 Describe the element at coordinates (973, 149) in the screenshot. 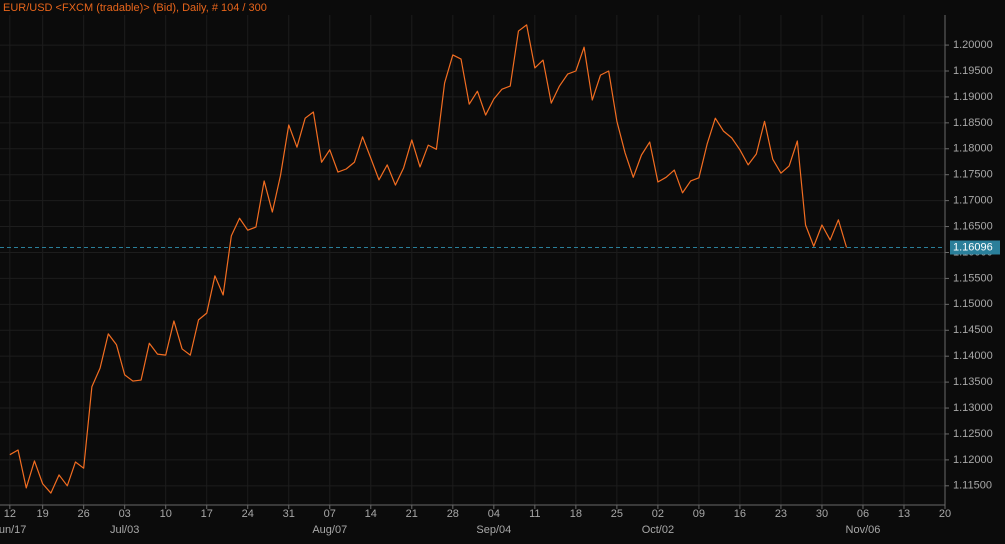

I see `y-tick-label: 1.18000` at that location.